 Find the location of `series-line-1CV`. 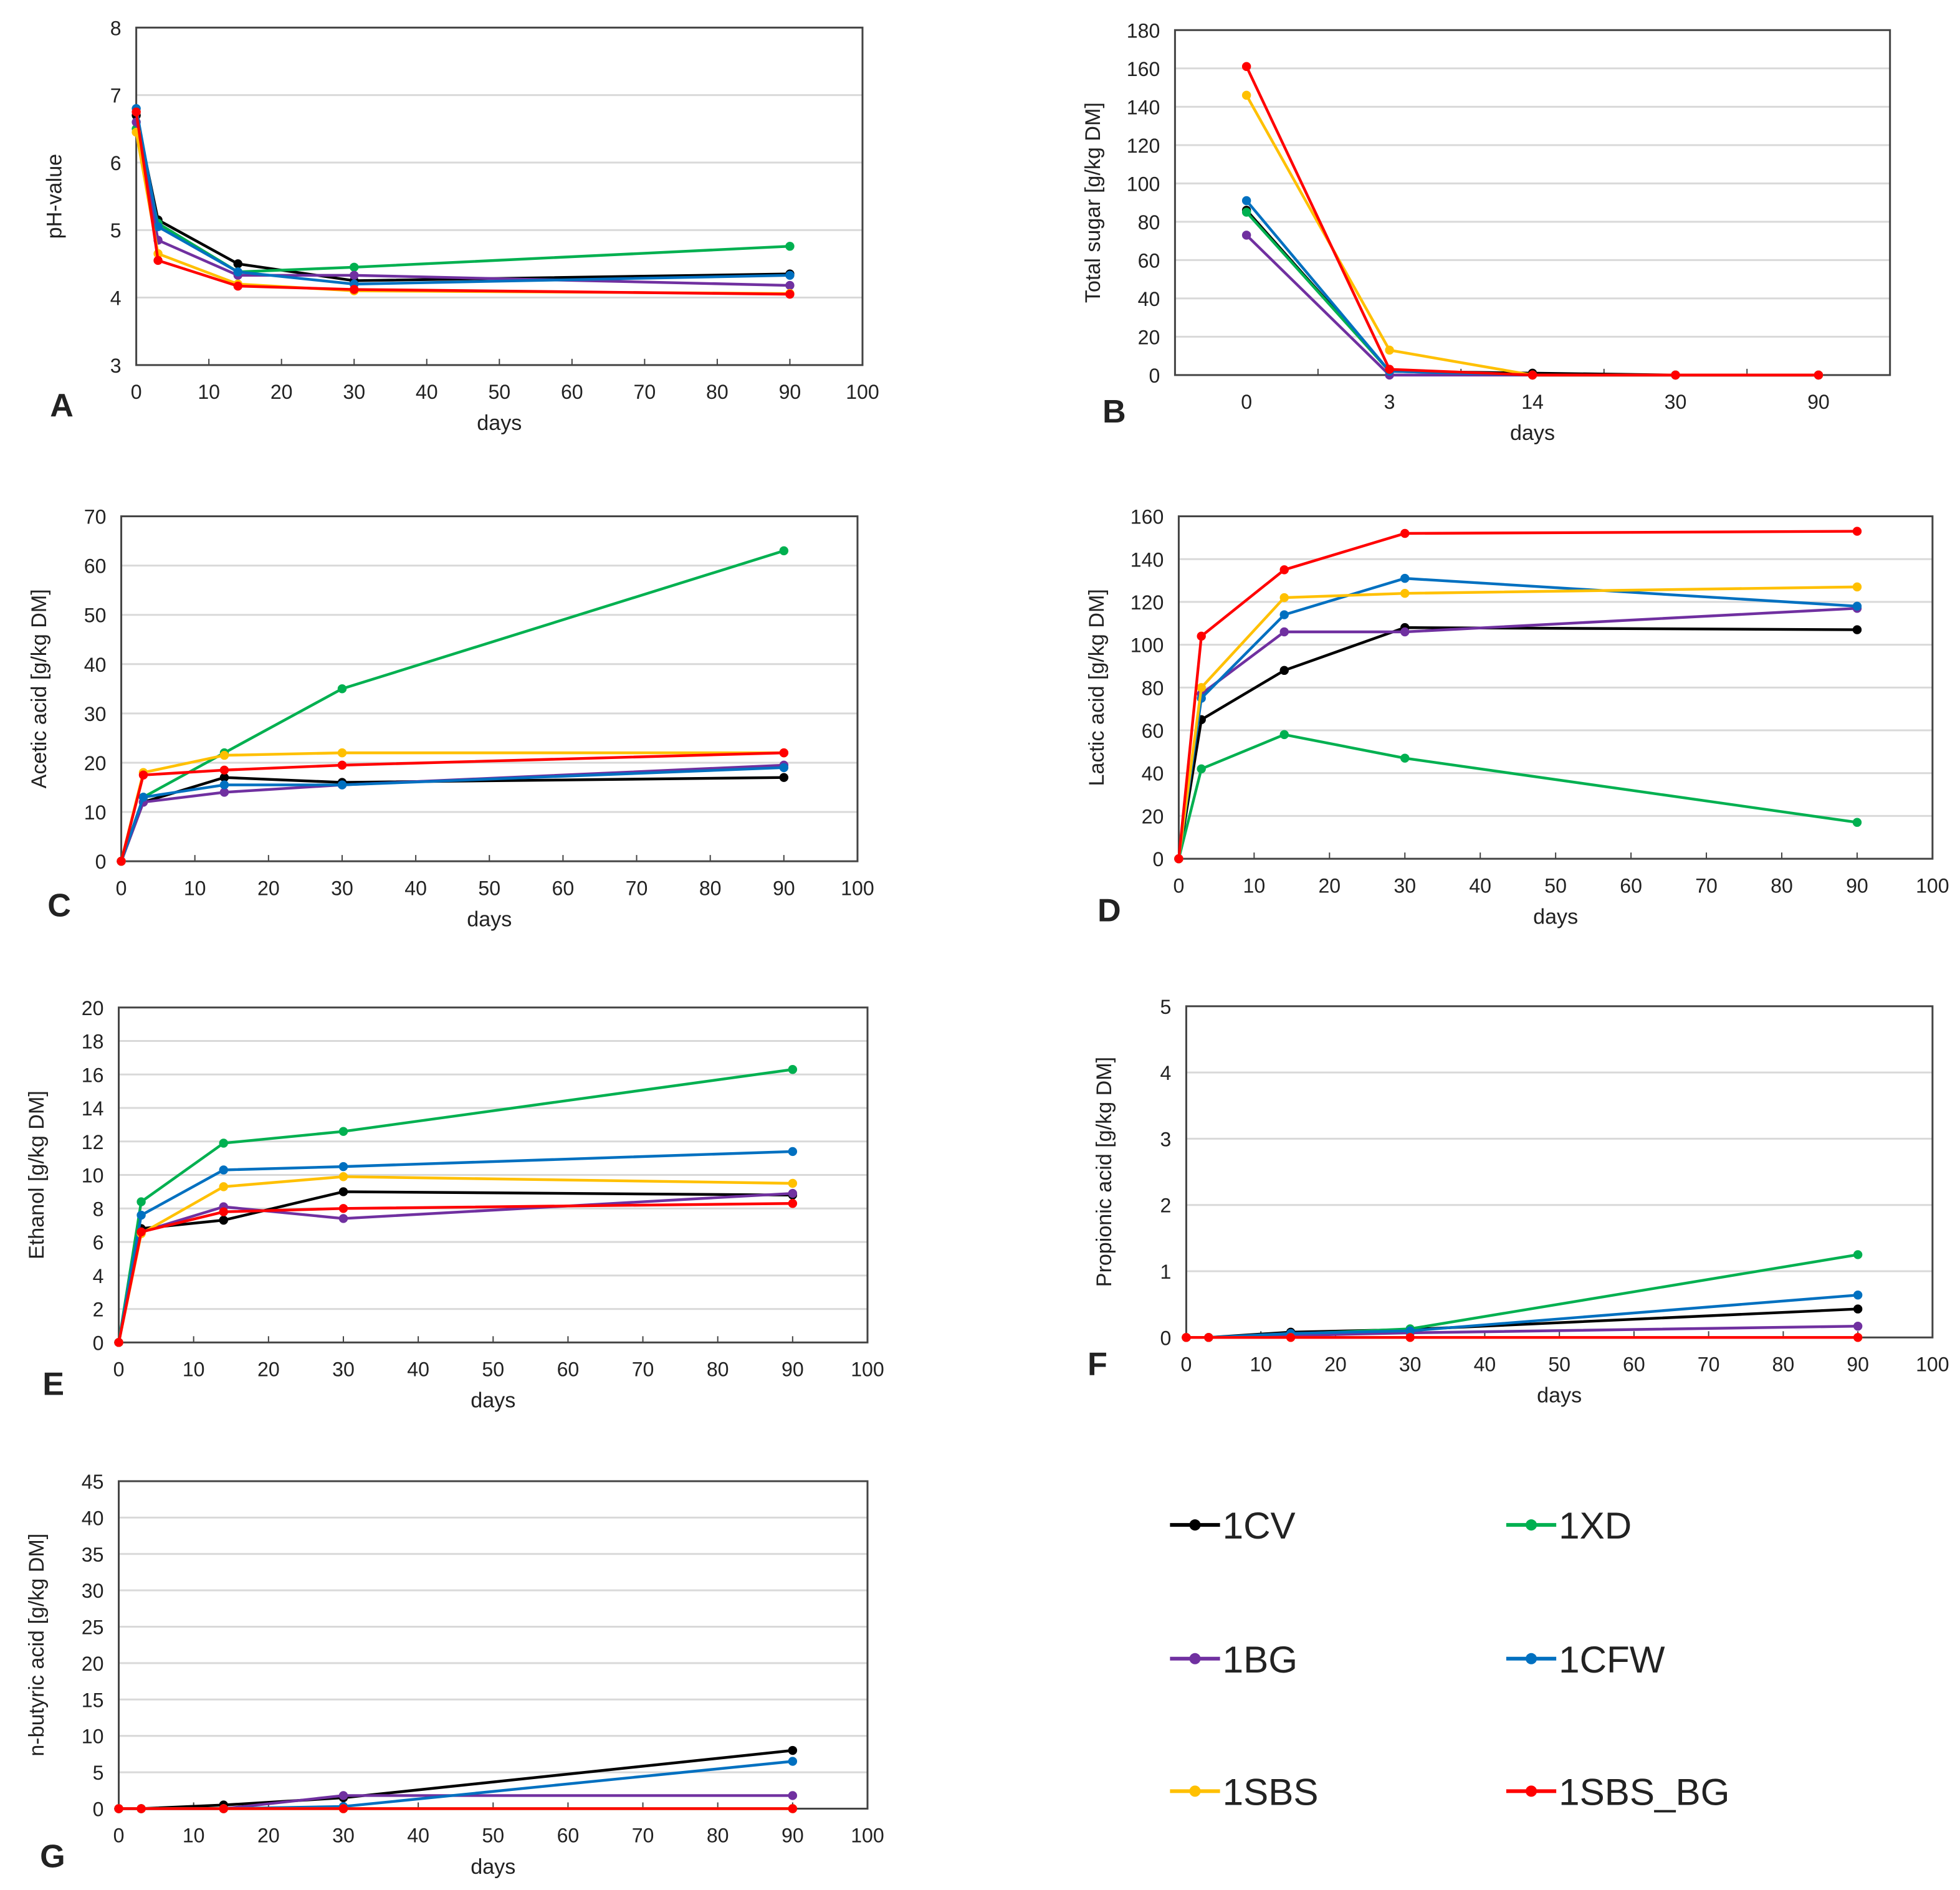

series-line-1CV is located at coordinates (462, 198).